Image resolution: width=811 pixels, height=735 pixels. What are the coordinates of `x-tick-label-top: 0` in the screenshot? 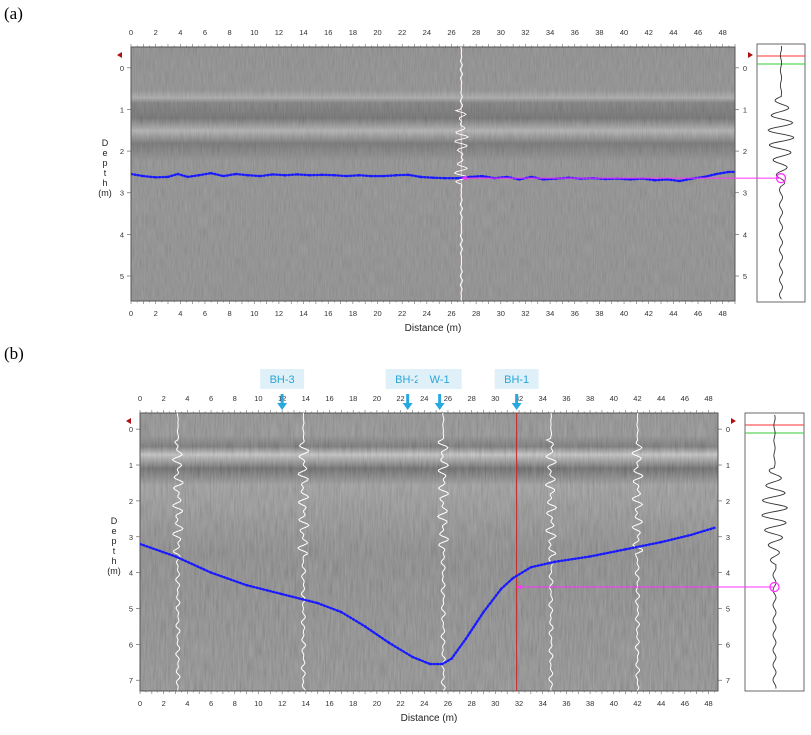 It's located at (131, 32).